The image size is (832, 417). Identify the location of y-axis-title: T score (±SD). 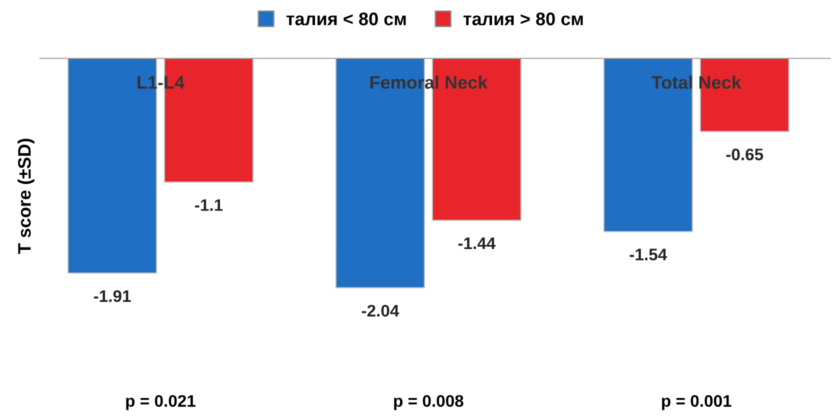
(26, 196).